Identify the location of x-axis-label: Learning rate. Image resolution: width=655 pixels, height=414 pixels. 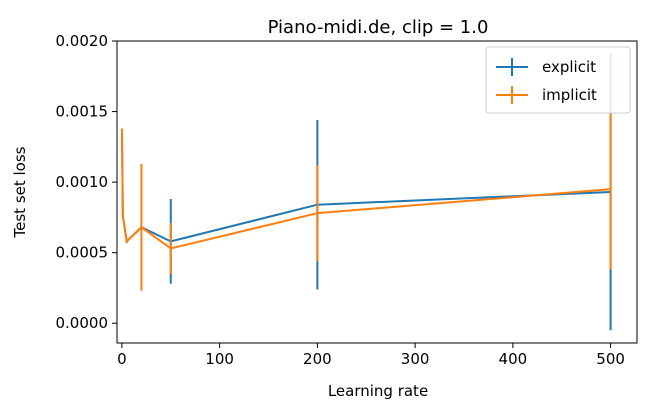
(378, 391).